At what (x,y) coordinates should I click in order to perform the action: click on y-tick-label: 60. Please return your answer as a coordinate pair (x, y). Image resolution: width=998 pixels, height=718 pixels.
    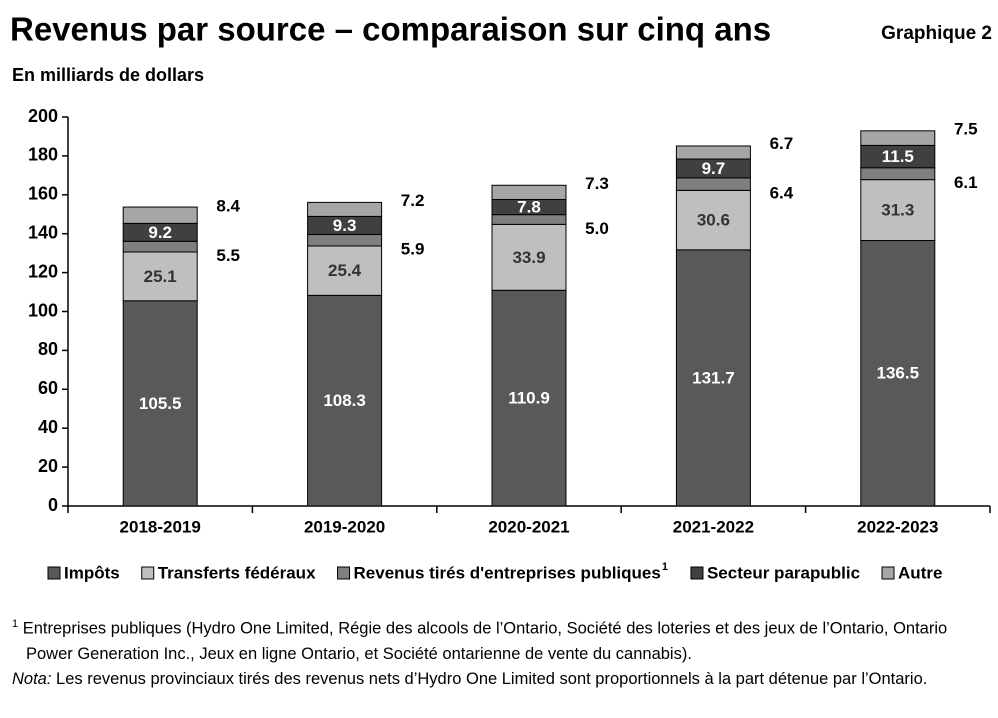
    Looking at the image, I should click on (48, 388).